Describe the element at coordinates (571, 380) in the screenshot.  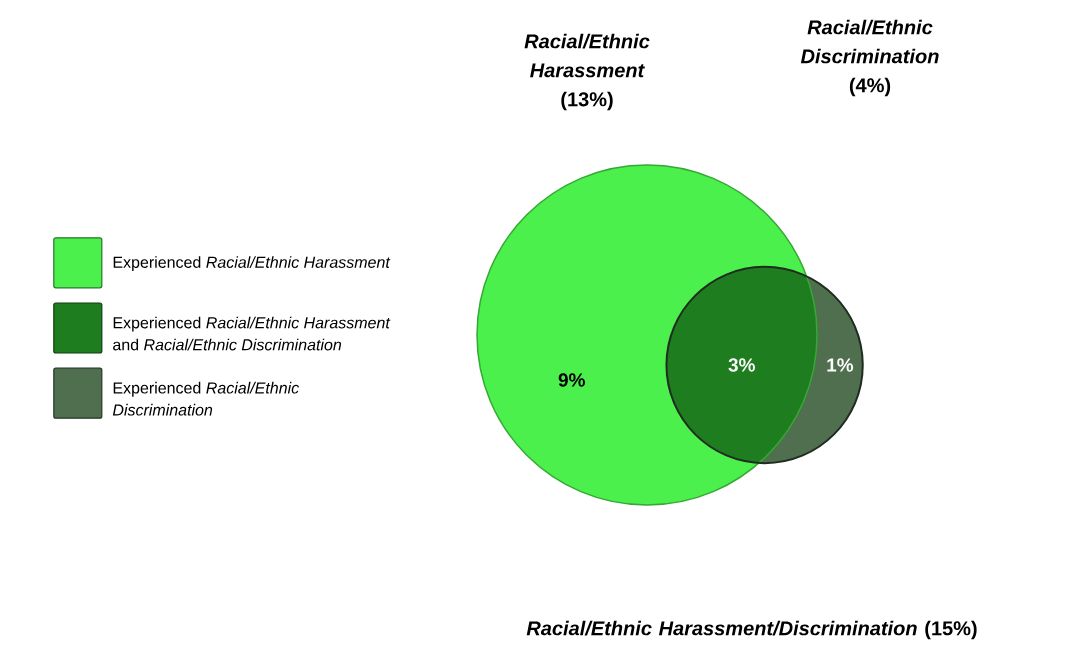
I see `data-label: 9%` at that location.